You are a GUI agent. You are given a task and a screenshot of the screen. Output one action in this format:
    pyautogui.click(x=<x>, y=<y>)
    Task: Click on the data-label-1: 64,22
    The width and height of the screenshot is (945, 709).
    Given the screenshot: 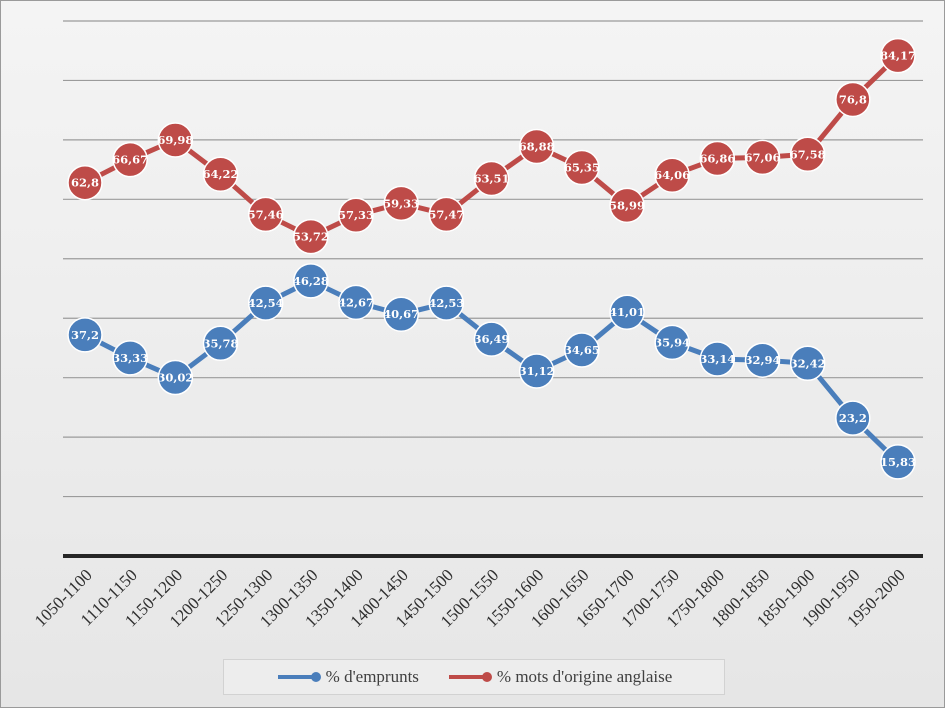 What is the action you would take?
    pyautogui.click(x=220, y=174)
    